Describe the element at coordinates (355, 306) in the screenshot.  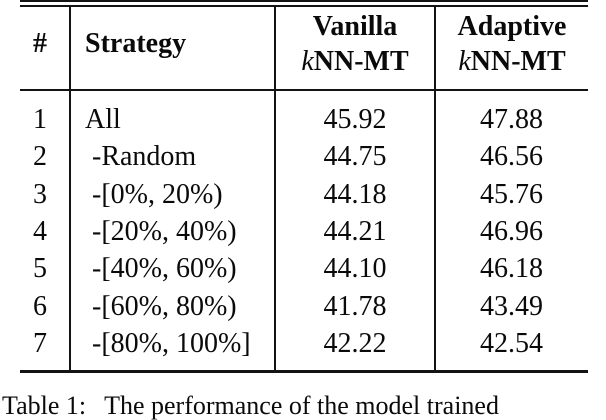
I see `cell-vanilla-score: 41.78` at that location.